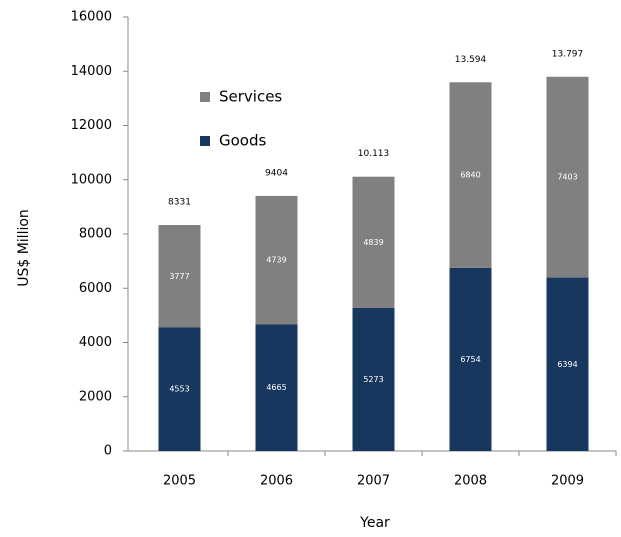 The image size is (621, 537). Describe the element at coordinates (276, 173) in the screenshot. I see `total-label: 9404` at that location.